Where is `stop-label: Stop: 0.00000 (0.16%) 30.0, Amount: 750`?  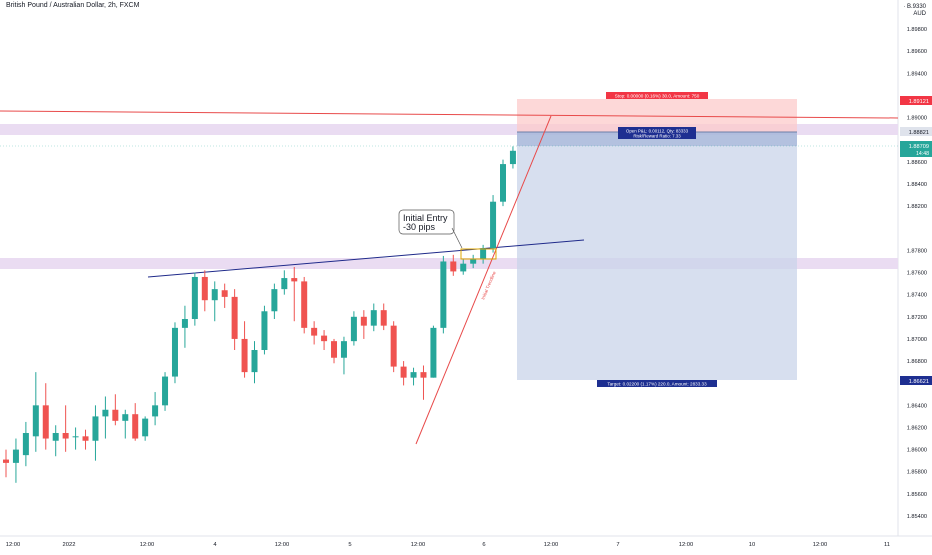
stop-label: Stop: 0.00000 (0.16%) 30.0, Amount: 750 is located at coordinates (657, 95).